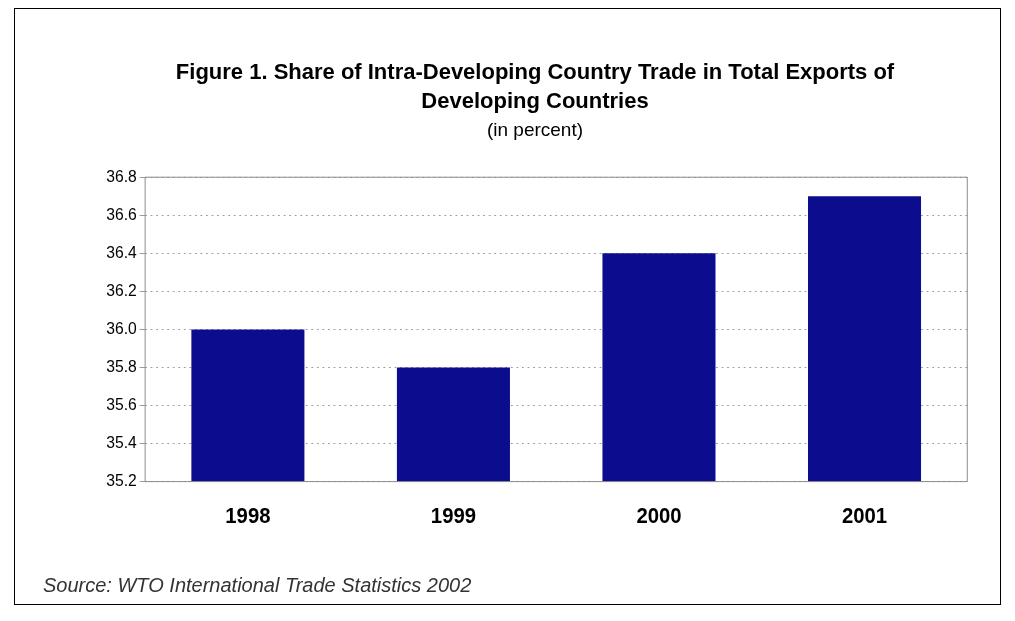  I want to click on y-tick-label: 36.8, so click(121, 175).